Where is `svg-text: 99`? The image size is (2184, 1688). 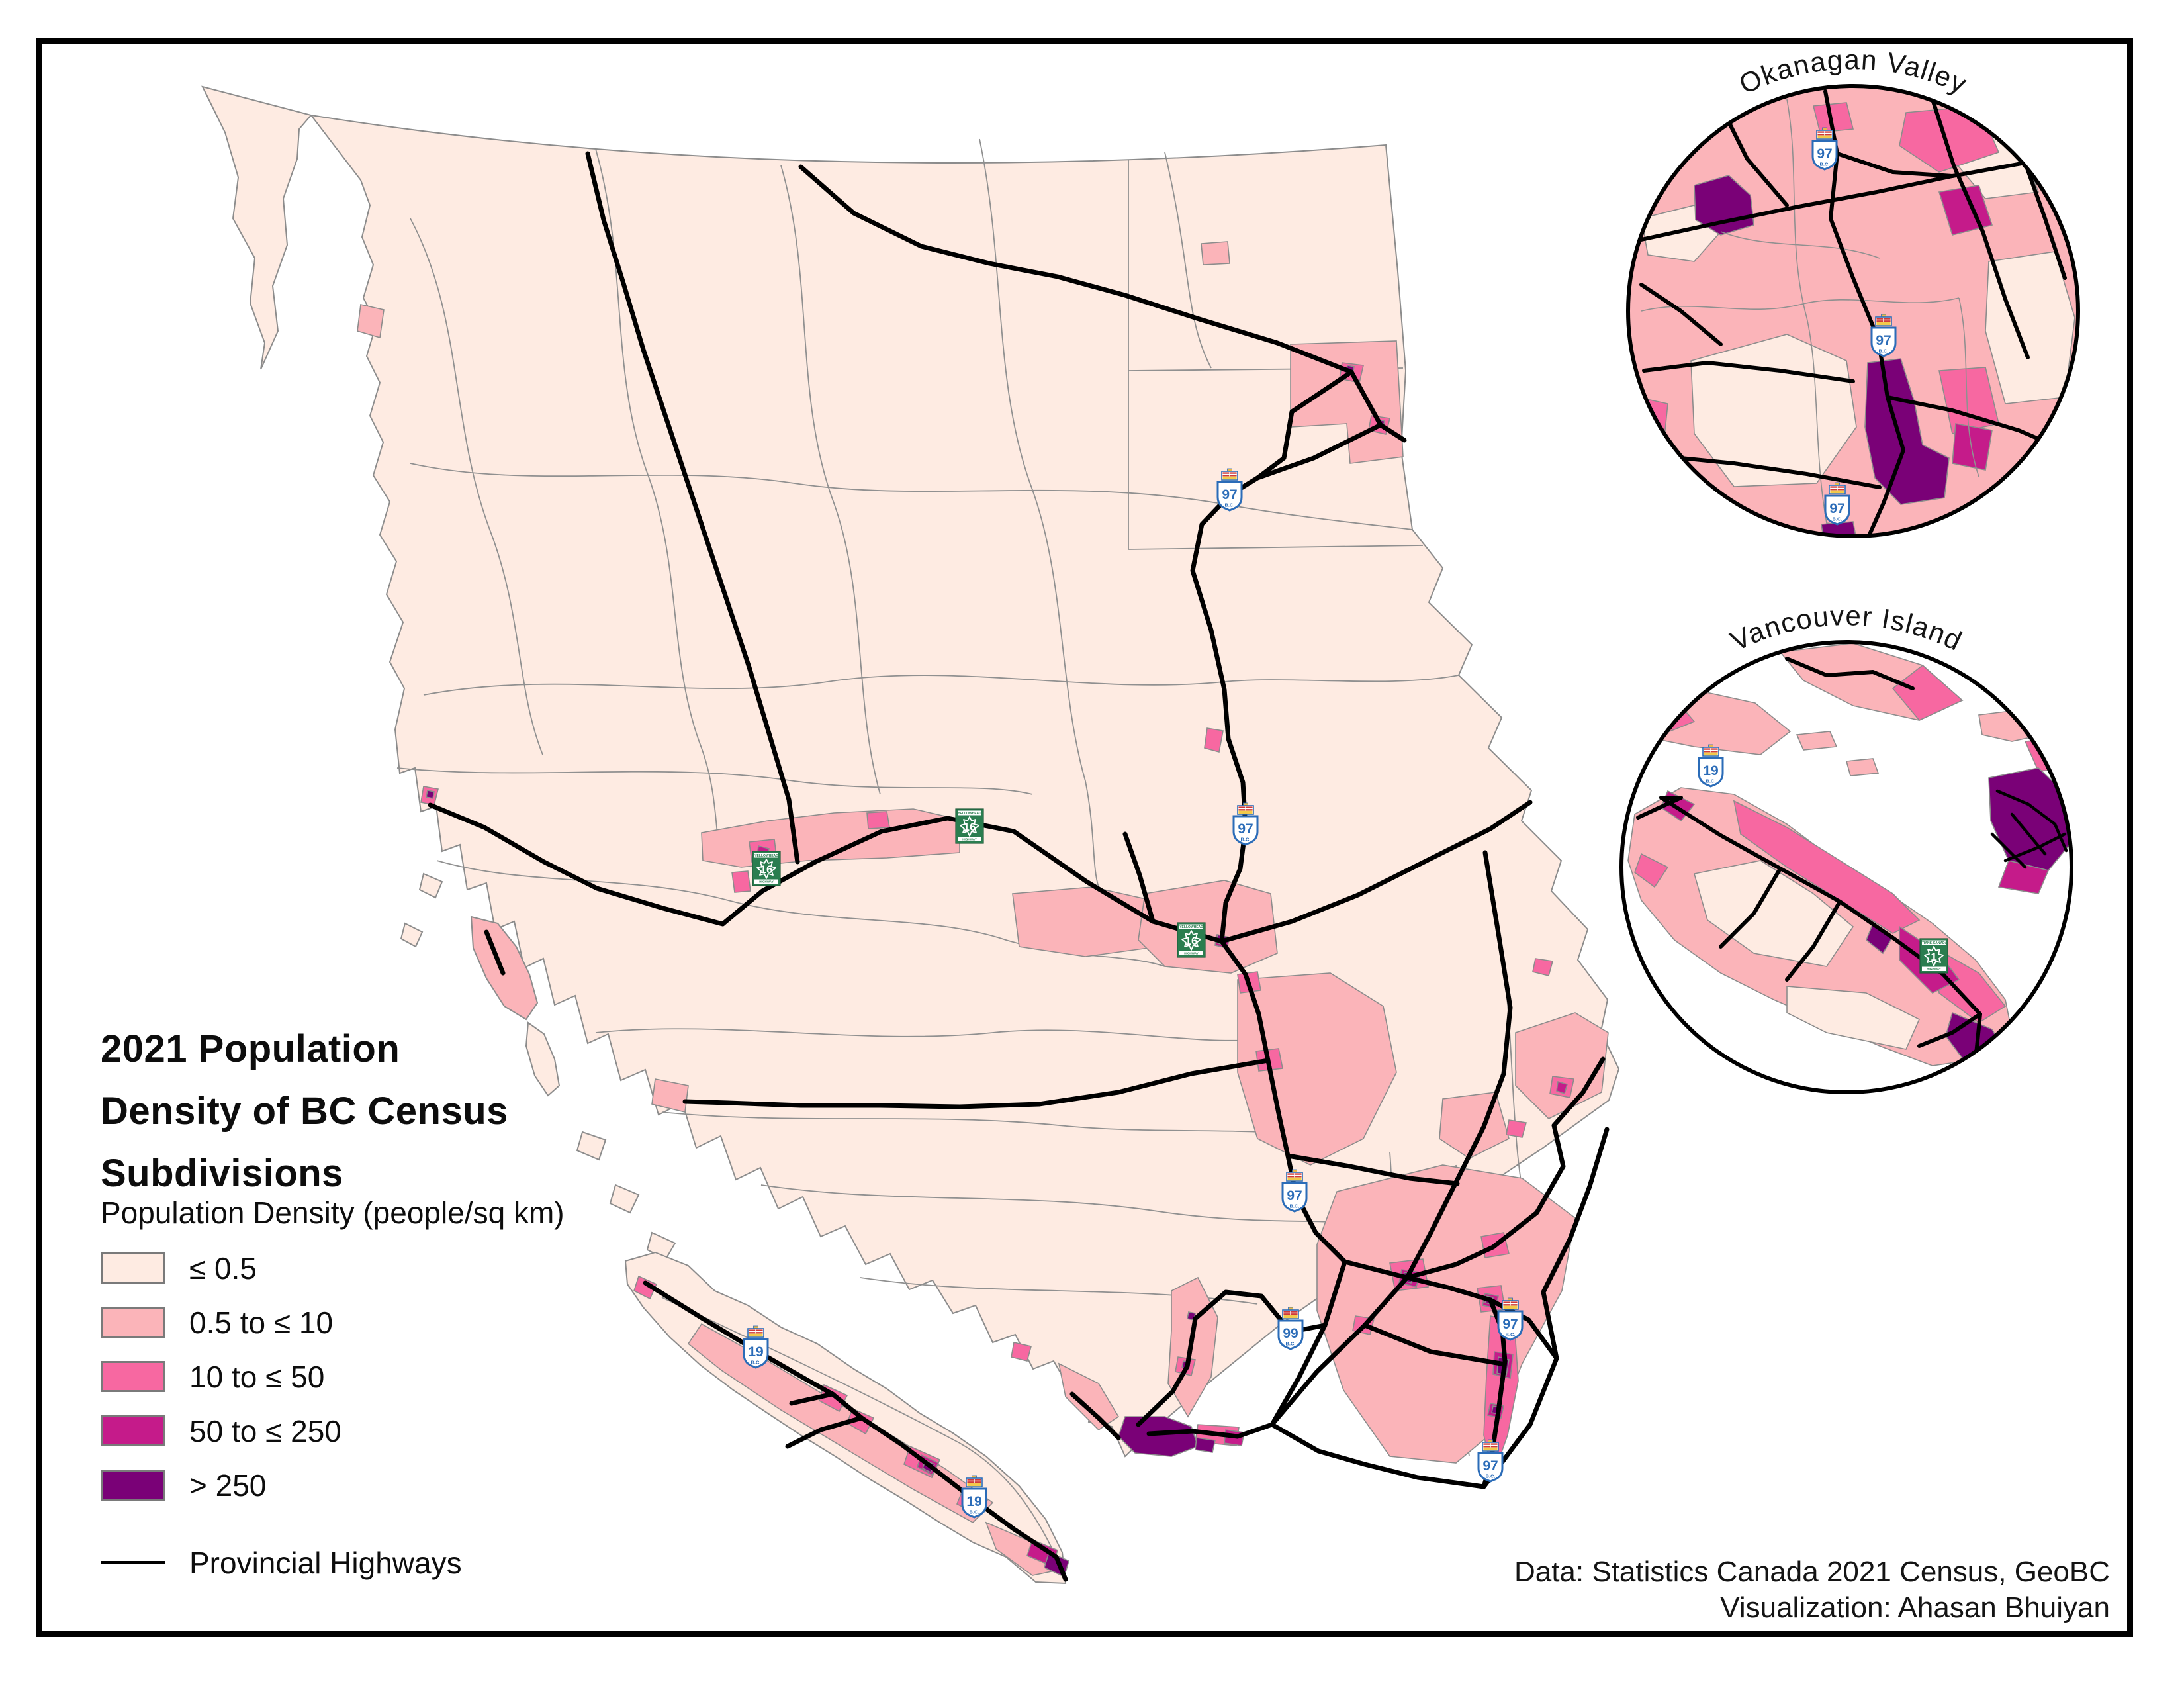 svg-text: 99 is located at coordinates (1290, 1333).